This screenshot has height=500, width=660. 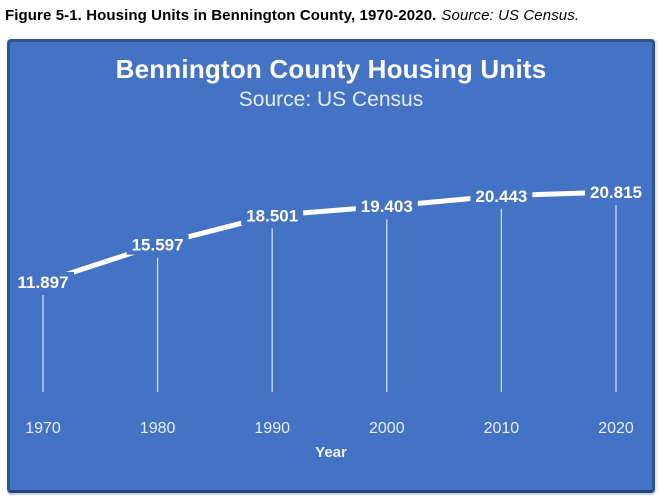 I want to click on data-label: 15.597, so click(x=158, y=245).